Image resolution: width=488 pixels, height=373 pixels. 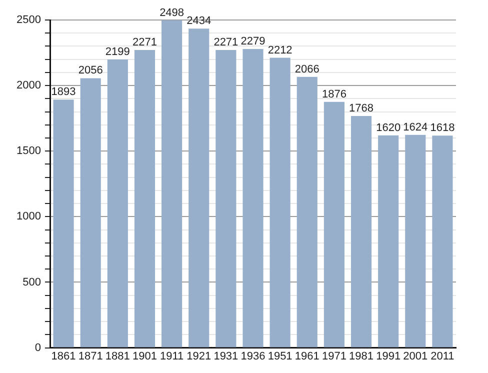 I want to click on data-label: 1624, so click(x=415, y=127).